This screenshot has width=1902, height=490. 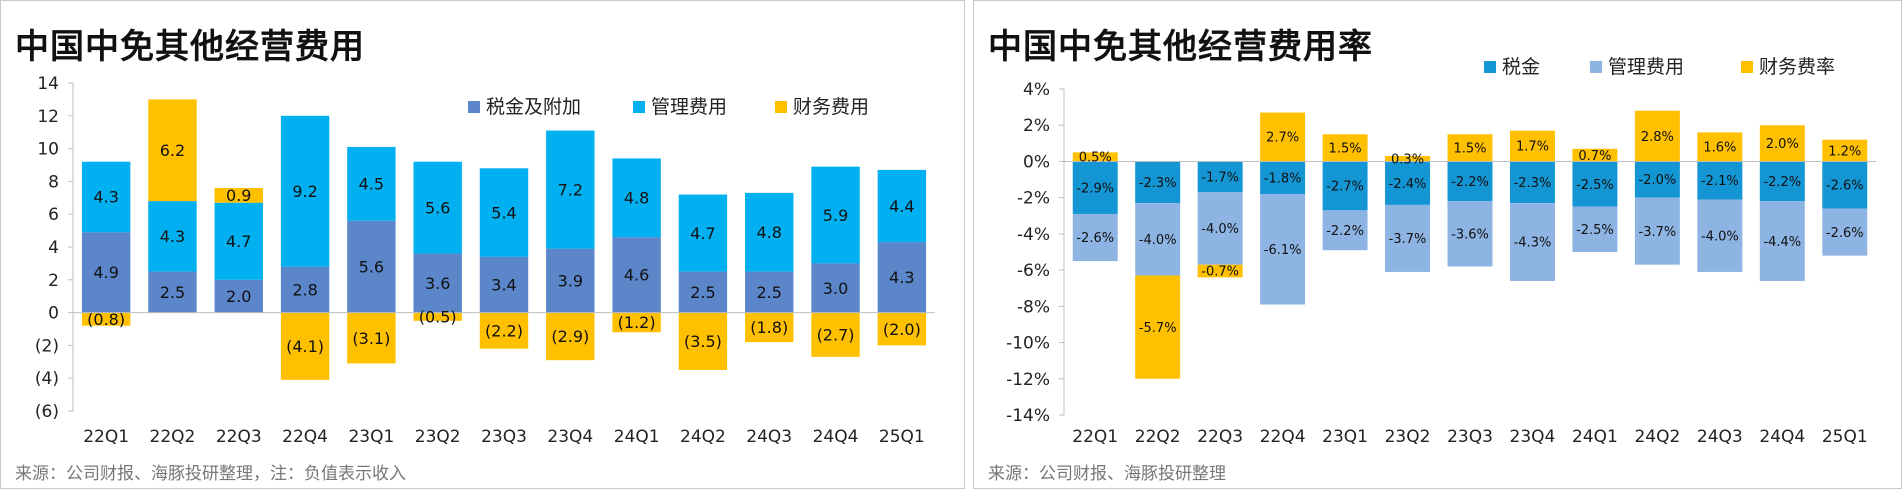 What do you see at coordinates (570, 189) in the screenshot?
I see `data-label: 7.2` at bounding box center [570, 189].